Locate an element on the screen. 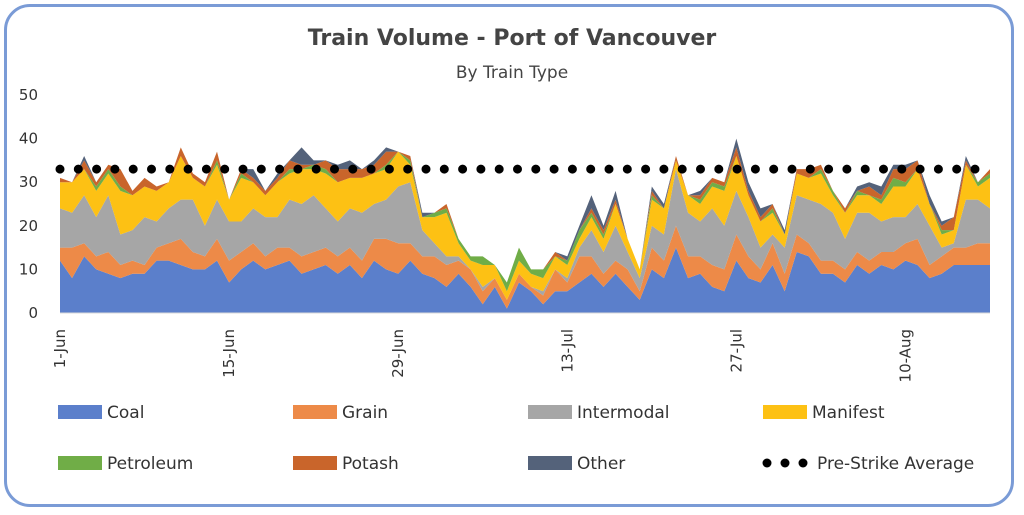 The width and height of the screenshot is (1024, 515). y-tick-label: 0 is located at coordinates (33, 313).